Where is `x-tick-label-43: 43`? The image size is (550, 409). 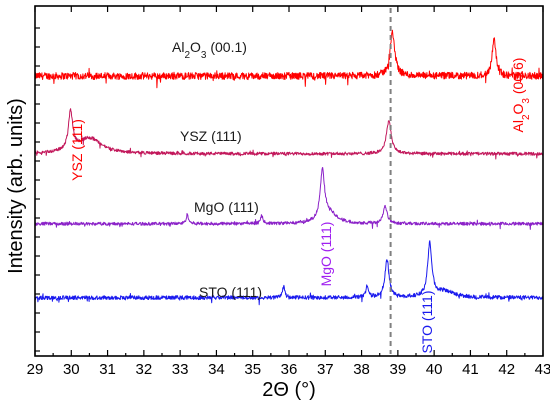
x-tick-label-43: 43 is located at coordinates (542, 369).